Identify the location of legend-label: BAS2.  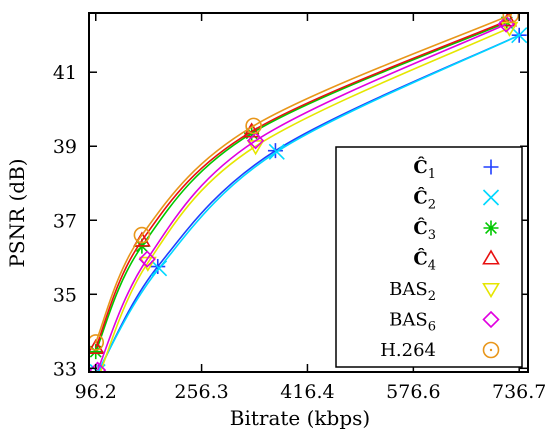
(412, 291).